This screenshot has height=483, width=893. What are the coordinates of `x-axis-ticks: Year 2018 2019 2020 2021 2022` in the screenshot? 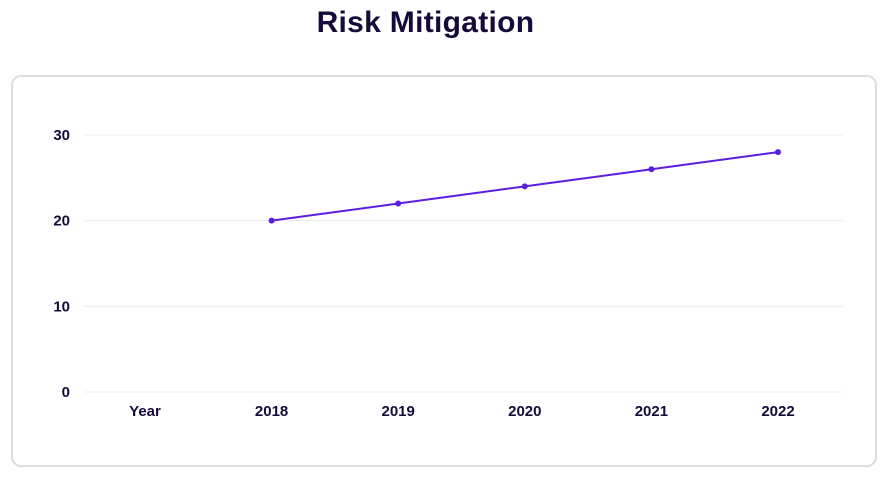 It's located at (462, 411).